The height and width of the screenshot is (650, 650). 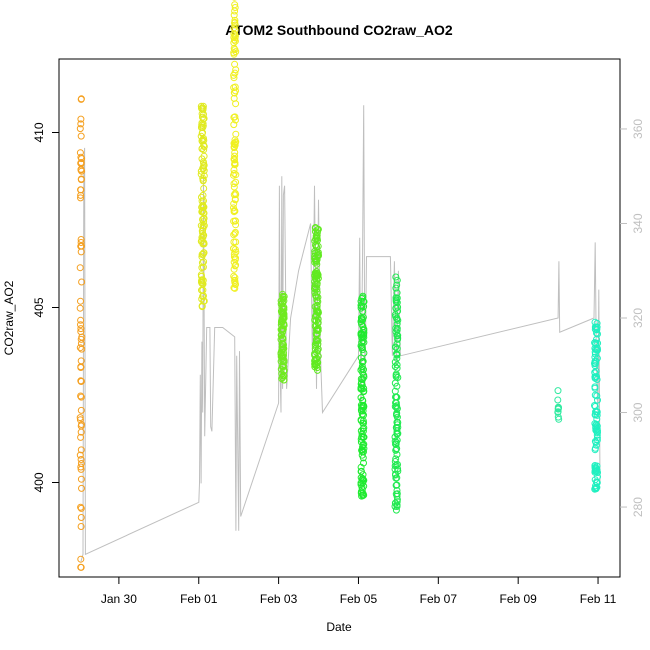 I want to click on y2-tick-label: 300, so click(x=638, y=412).